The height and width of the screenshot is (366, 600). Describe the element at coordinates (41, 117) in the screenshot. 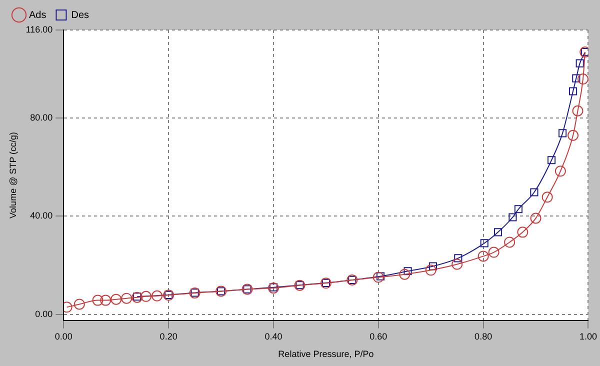

I see `y-tick-label: 80.00` at that location.